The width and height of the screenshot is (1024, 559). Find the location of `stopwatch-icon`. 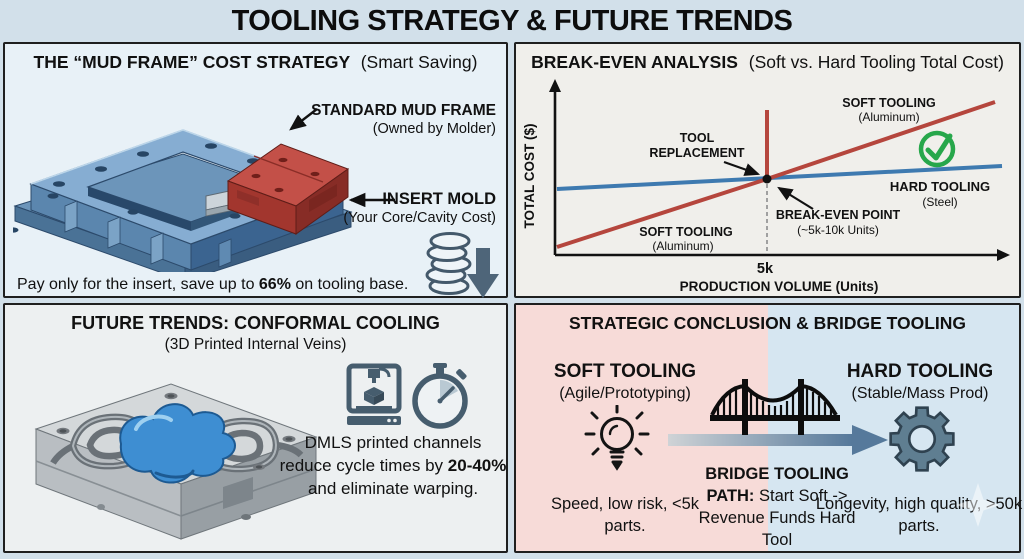

stopwatch-icon is located at coordinates (440, 396).